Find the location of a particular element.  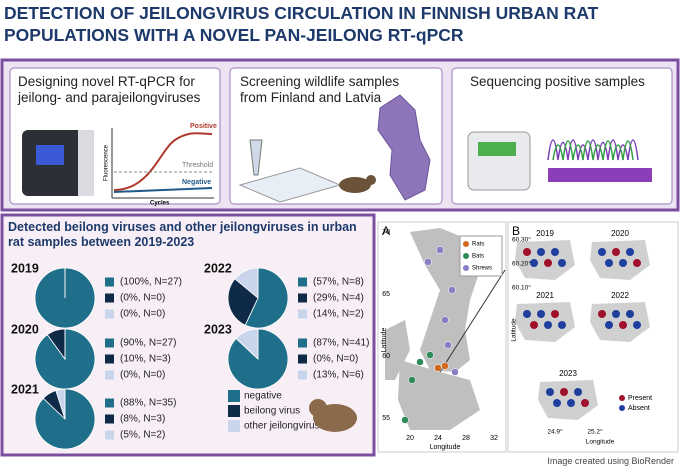

value-label: (8%, N=3) is located at coordinates (142, 419).